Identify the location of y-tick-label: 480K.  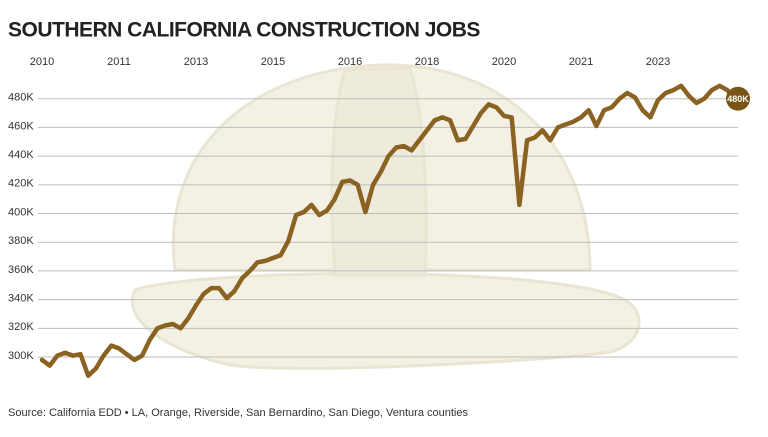
(21, 98).